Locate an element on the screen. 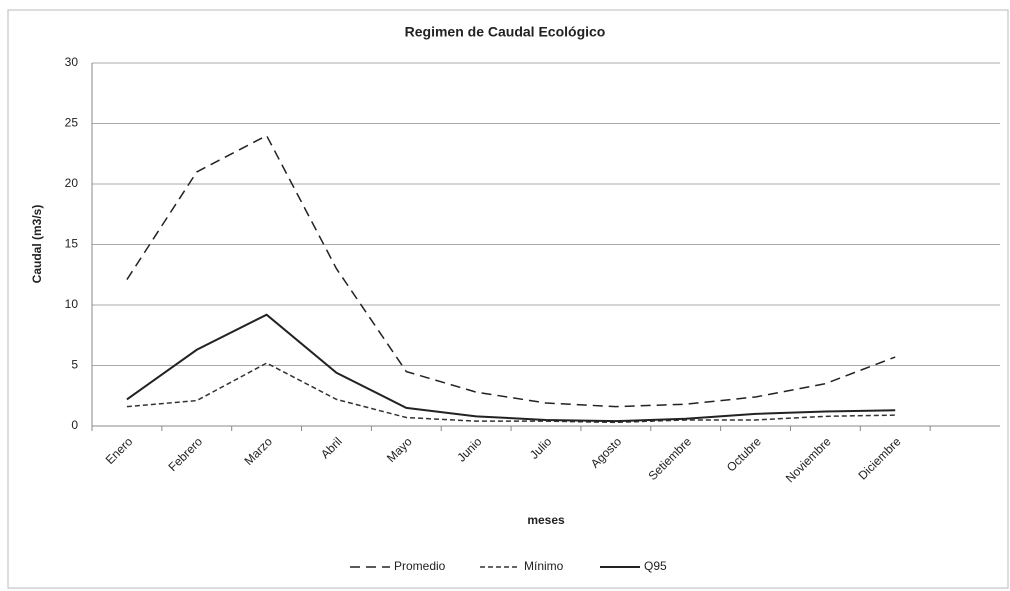 The height and width of the screenshot is (591, 1010). x-tick-label: Junio is located at coordinates (469, 449).